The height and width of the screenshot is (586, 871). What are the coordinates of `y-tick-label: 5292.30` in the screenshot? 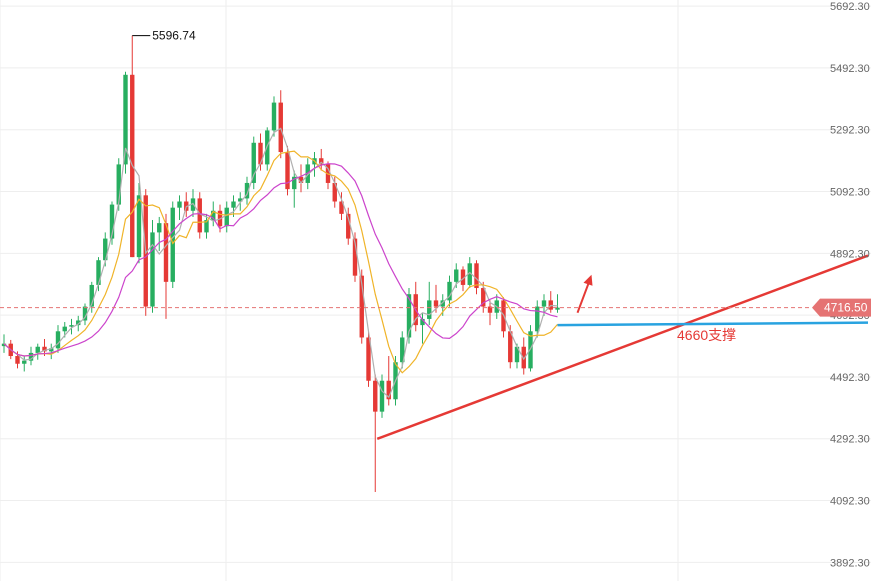 It's located at (850, 131).